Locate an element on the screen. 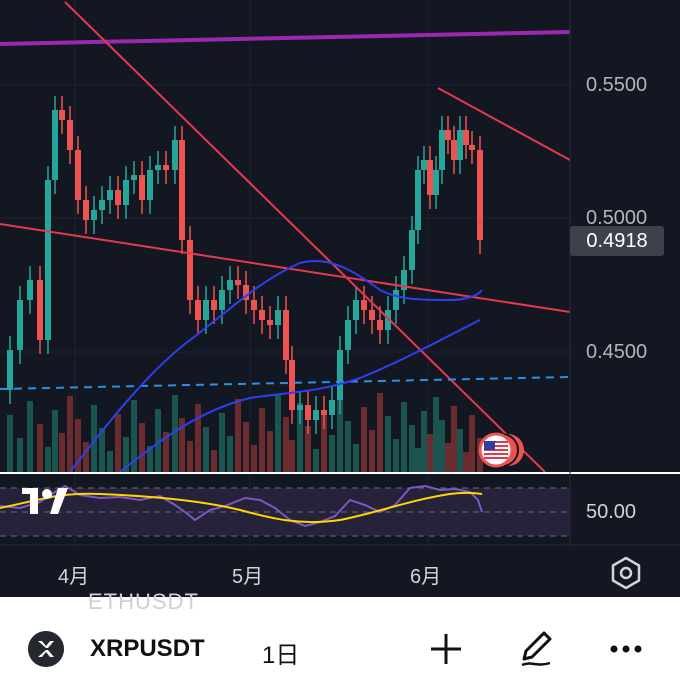 The height and width of the screenshot is (679, 680). rsi-level-label: 50.00 is located at coordinates (611, 512).